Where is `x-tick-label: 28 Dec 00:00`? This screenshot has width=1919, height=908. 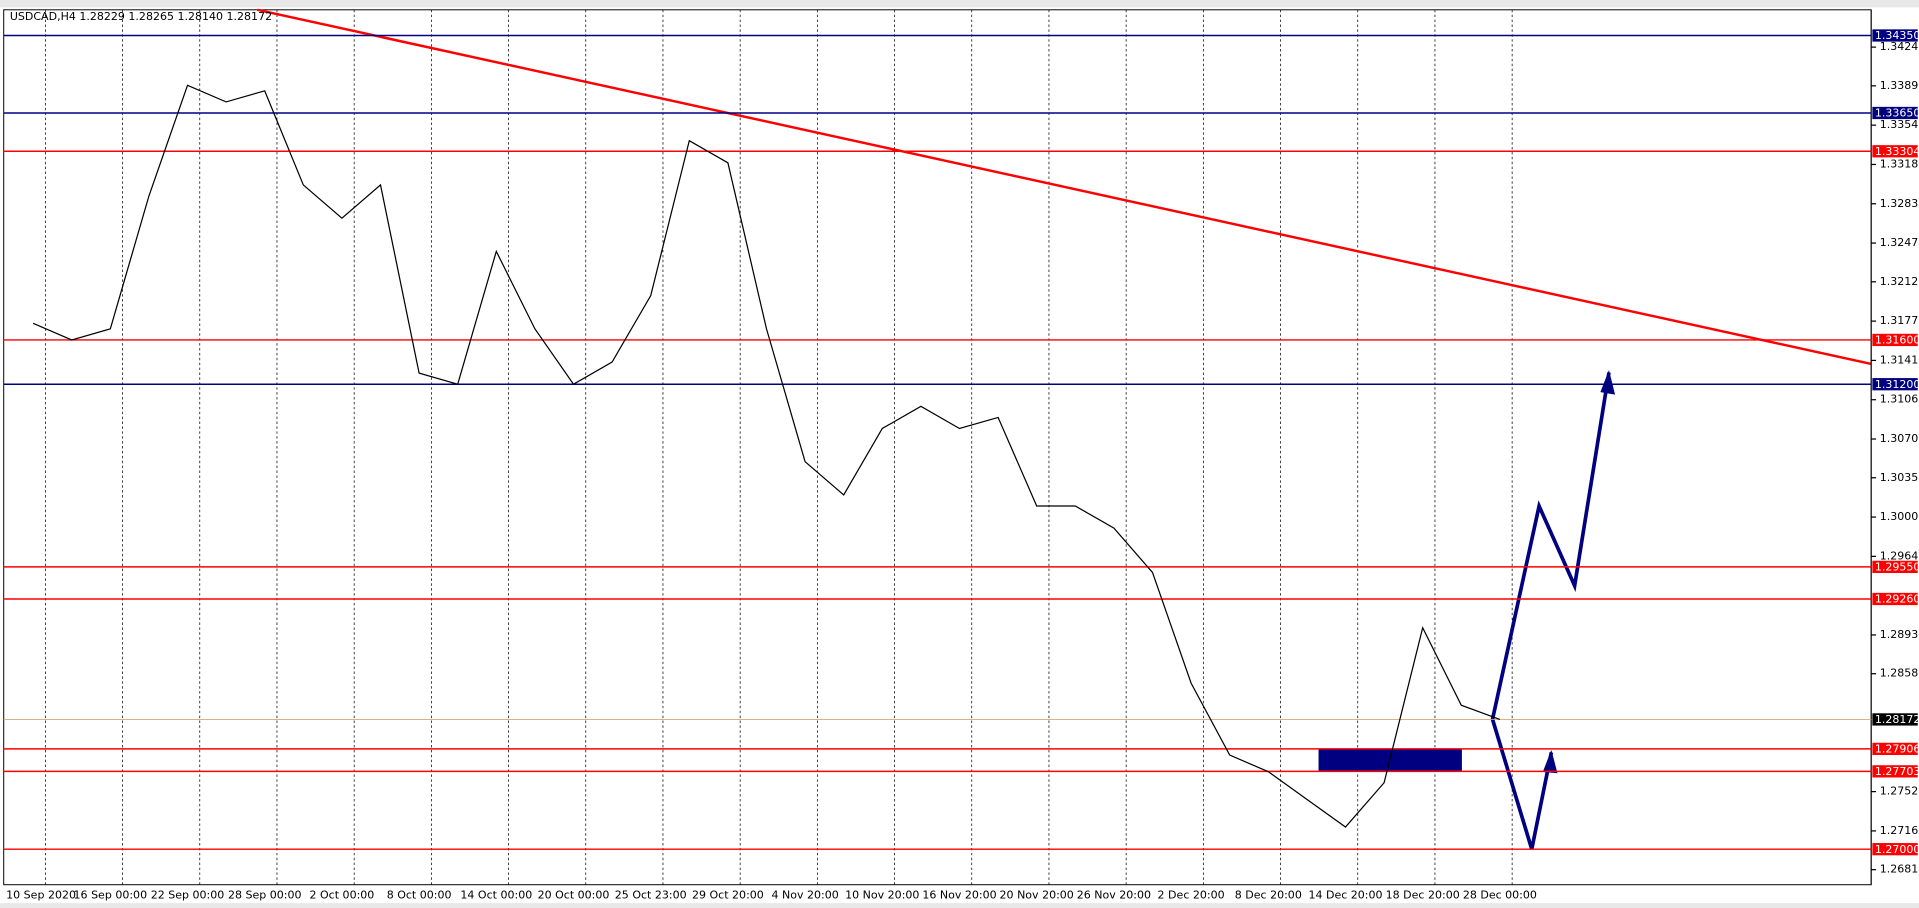 x-tick-label: 28 Dec 00:00 is located at coordinates (1500, 895).